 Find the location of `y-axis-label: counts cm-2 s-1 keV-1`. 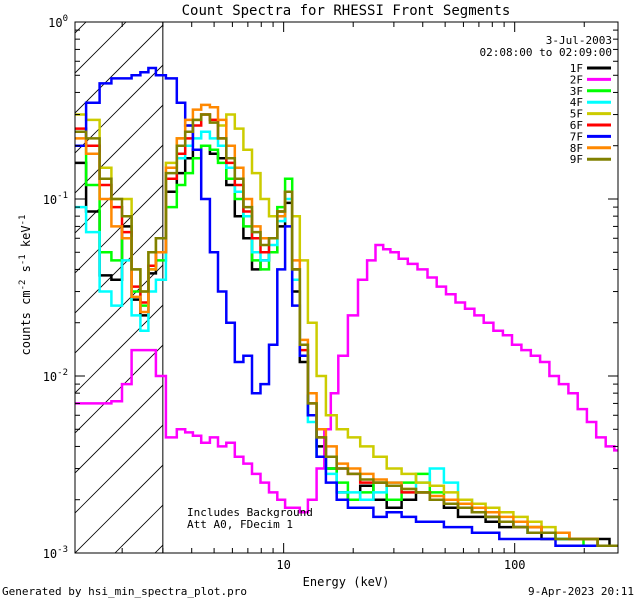

y-axis-label: counts cm-2 s-1 keV-1 is located at coordinates (25, 285).